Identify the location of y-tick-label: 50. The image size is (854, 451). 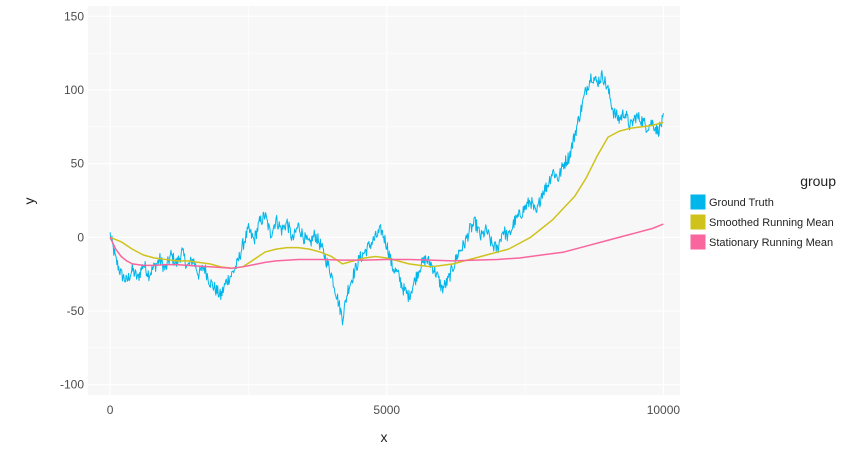
(78, 164).